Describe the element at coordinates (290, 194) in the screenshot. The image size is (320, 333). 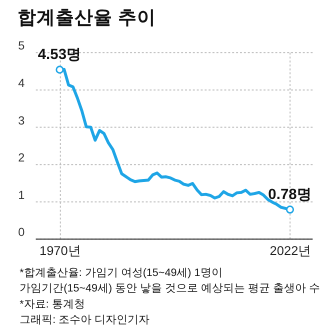
I see `annotation: 0.78명` at that location.